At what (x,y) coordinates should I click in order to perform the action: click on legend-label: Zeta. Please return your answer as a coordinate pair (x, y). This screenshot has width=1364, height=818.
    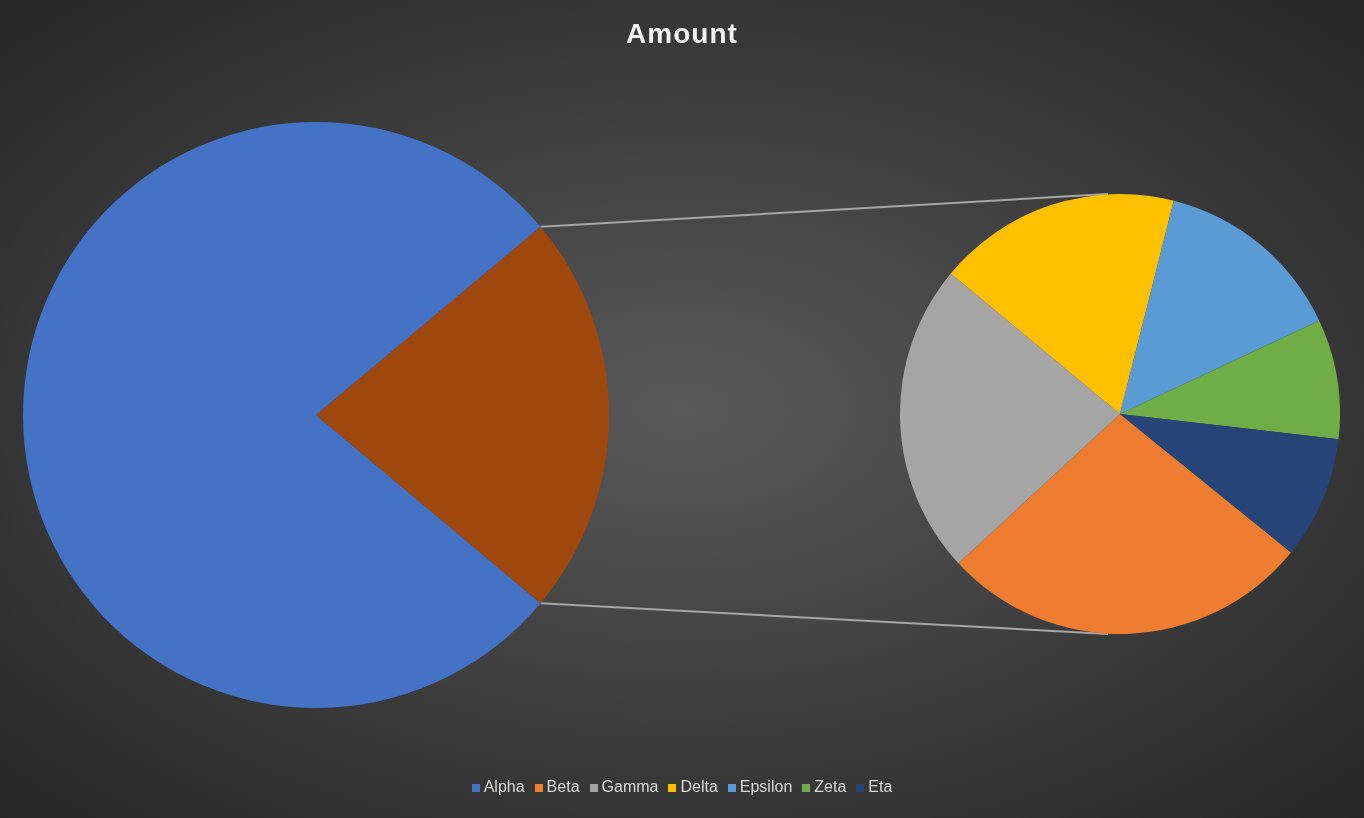
    Looking at the image, I should click on (830, 786).